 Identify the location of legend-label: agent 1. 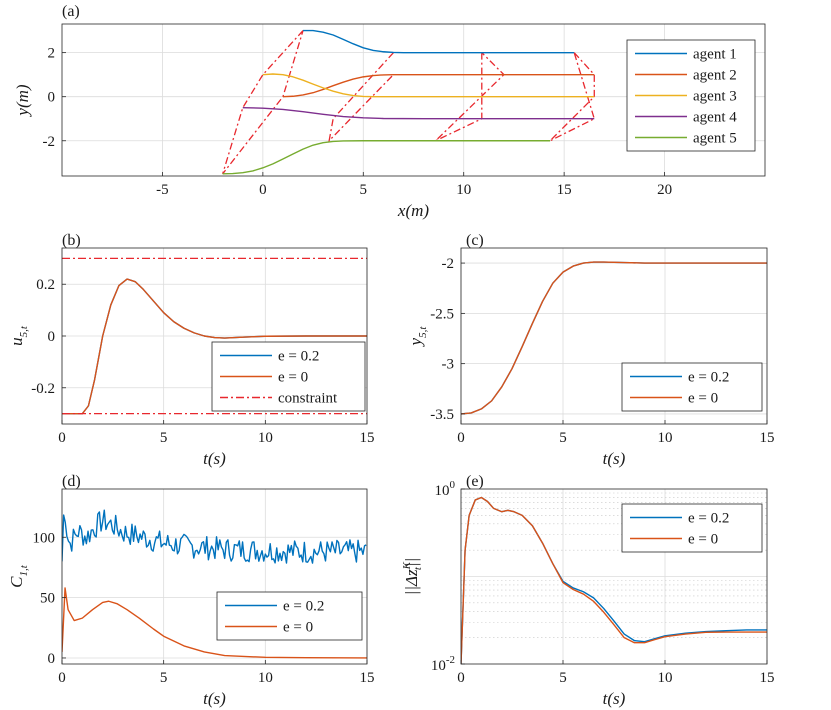
(715, 55).